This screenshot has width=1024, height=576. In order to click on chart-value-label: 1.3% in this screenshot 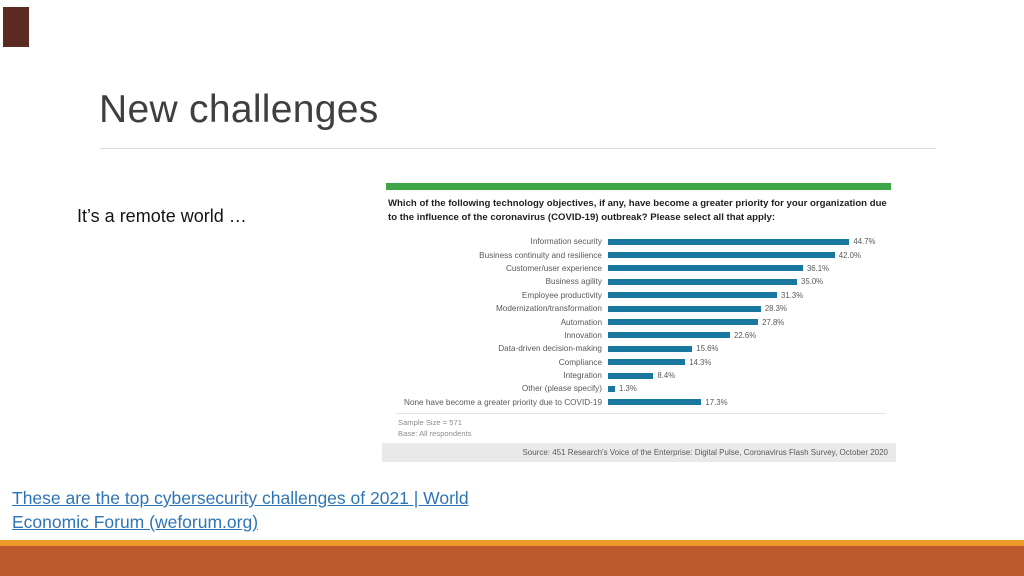, I will do `click(628, 389)`.